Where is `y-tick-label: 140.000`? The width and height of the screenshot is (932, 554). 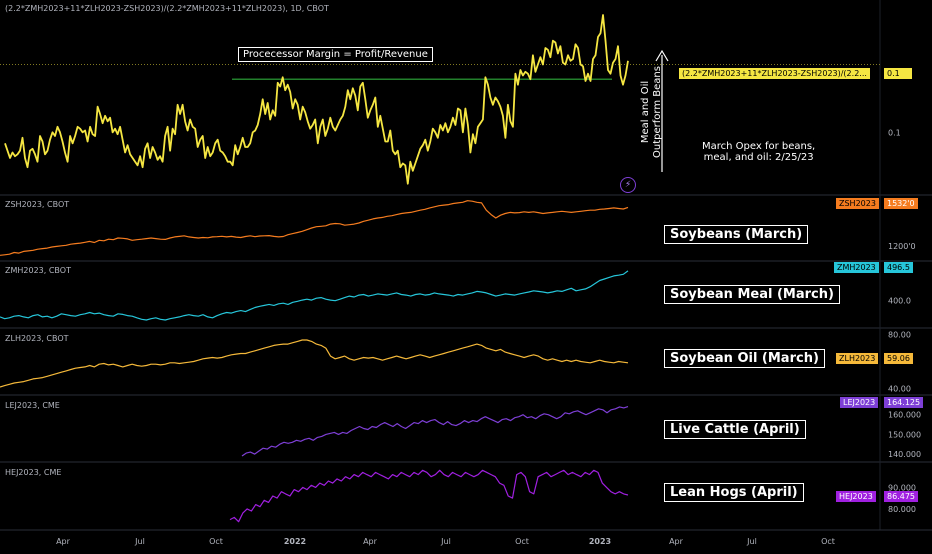
y-tick-label: 140.000 is located at coordinates (904, 454).